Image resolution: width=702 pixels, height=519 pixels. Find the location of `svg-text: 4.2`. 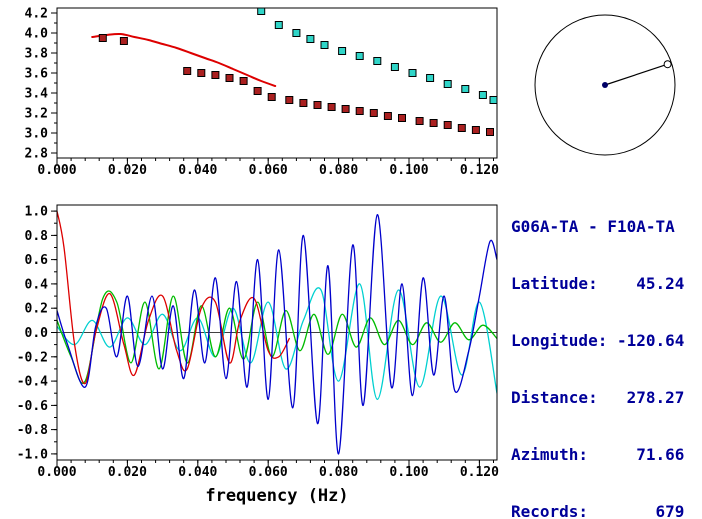

svg-text: 4.2 is located at coordinates (36, 14).